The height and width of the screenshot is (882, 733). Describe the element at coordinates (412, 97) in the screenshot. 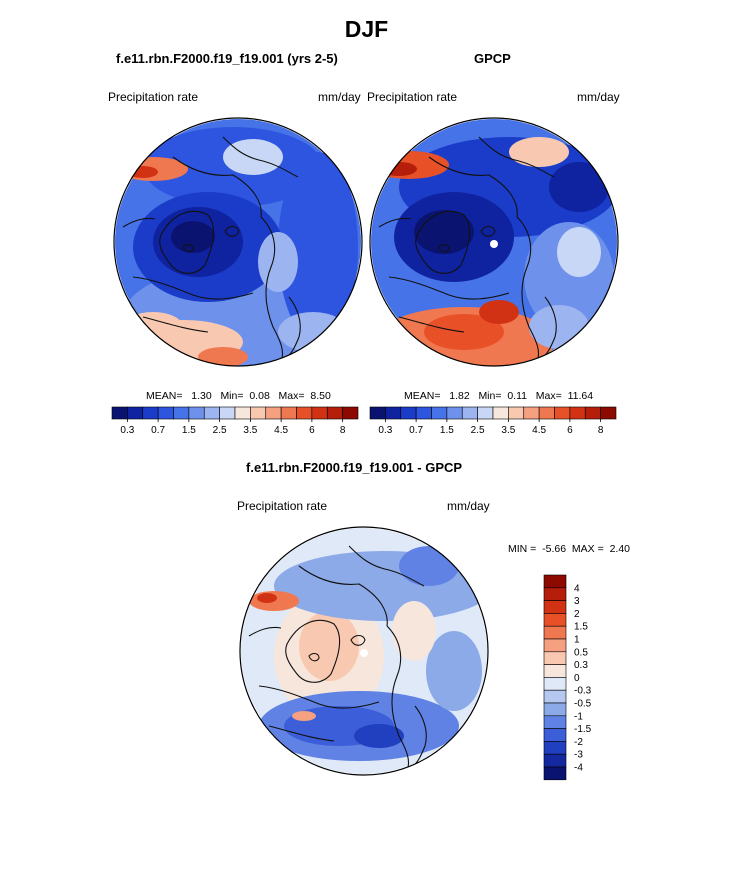

I see `panel2-left-label: Precipitation rate` at that location.